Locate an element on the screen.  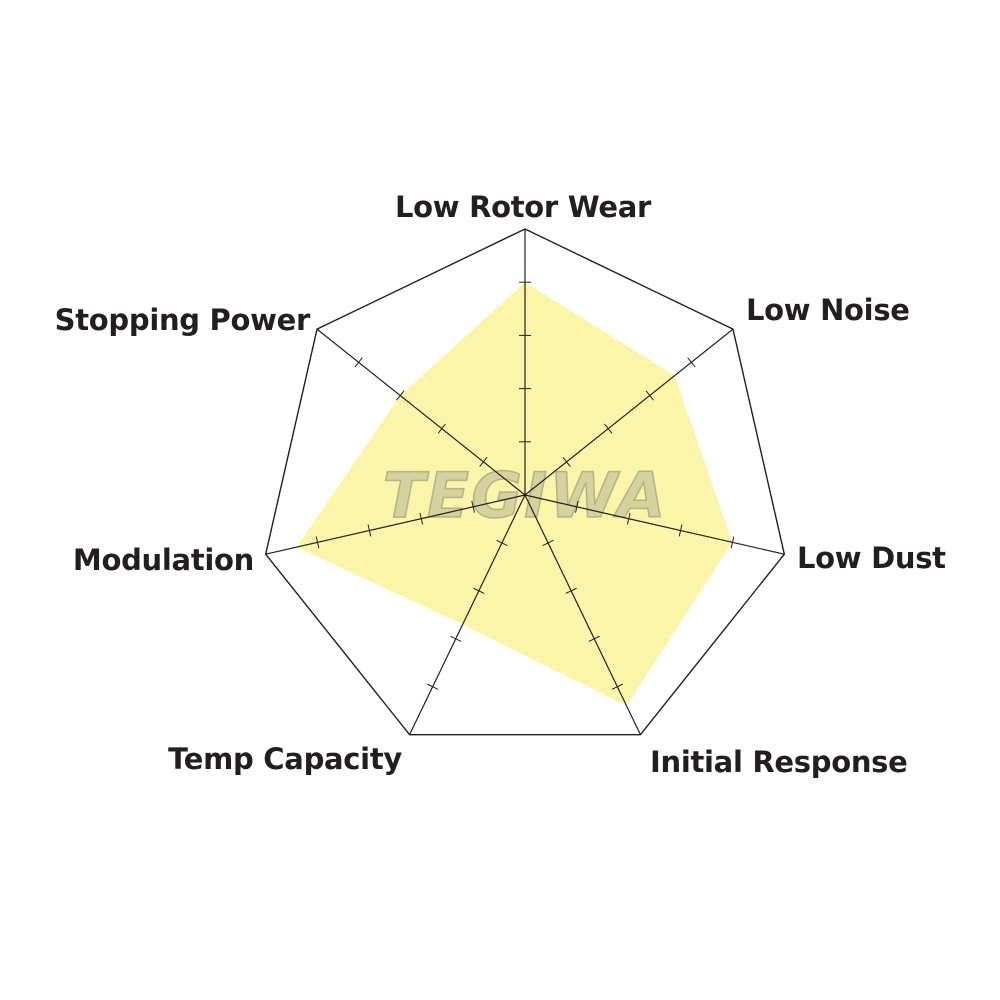
axis-label-modulation: Modulation is located at coordinates (163, 560).